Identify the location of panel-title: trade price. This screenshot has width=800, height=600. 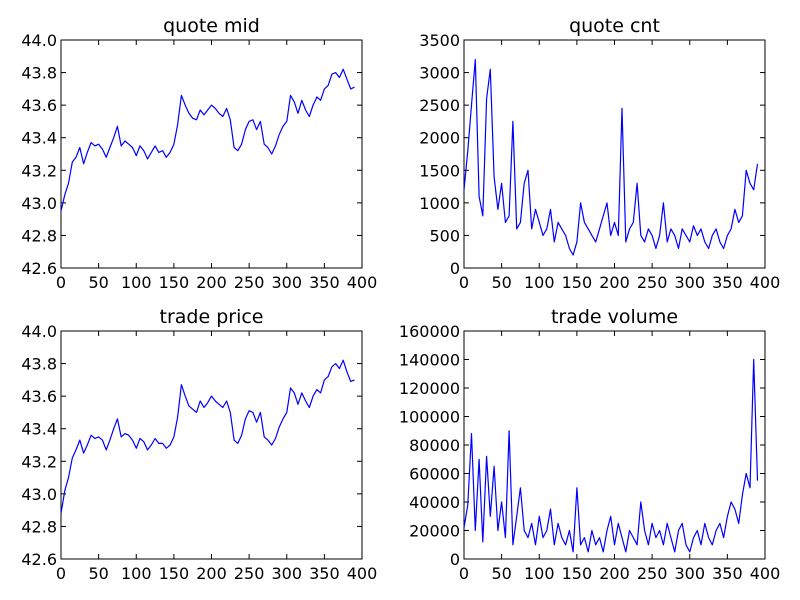
(212, 317).